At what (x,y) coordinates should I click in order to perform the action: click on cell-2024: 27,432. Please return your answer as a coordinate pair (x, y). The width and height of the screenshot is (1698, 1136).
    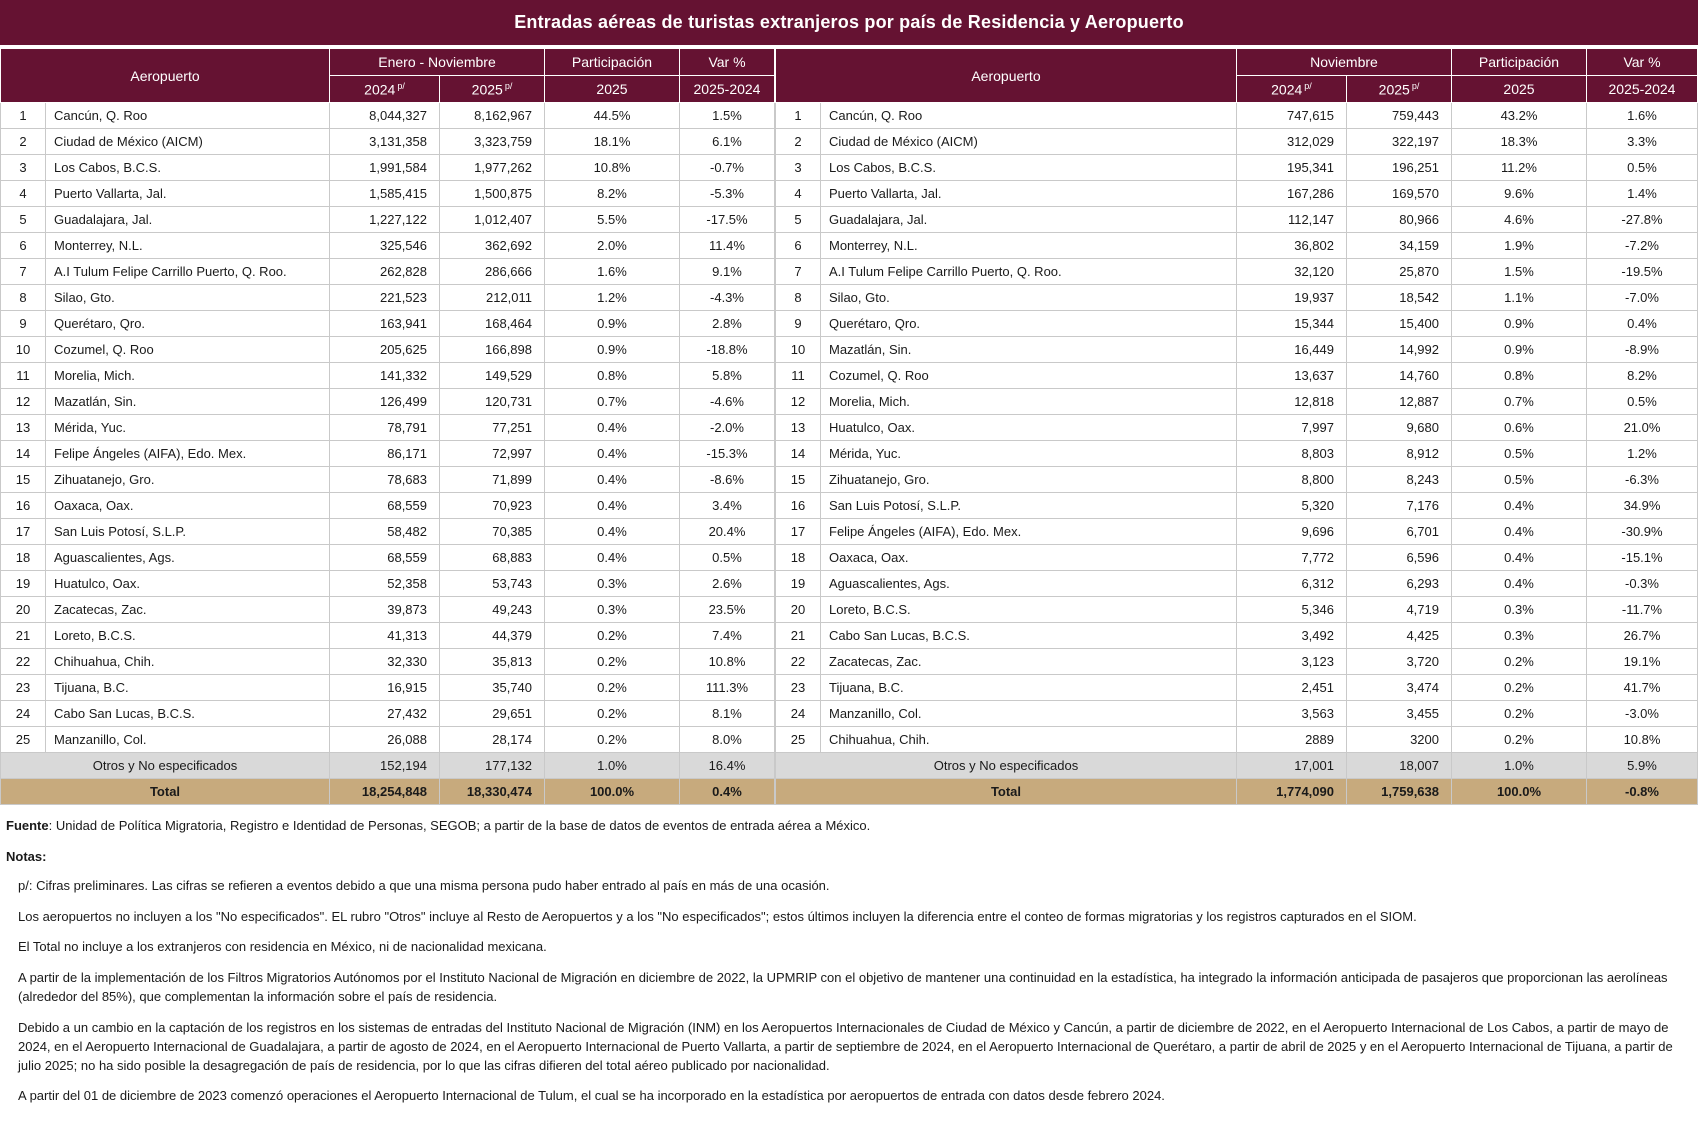
    Looking at the image, I should click on (384, 713).